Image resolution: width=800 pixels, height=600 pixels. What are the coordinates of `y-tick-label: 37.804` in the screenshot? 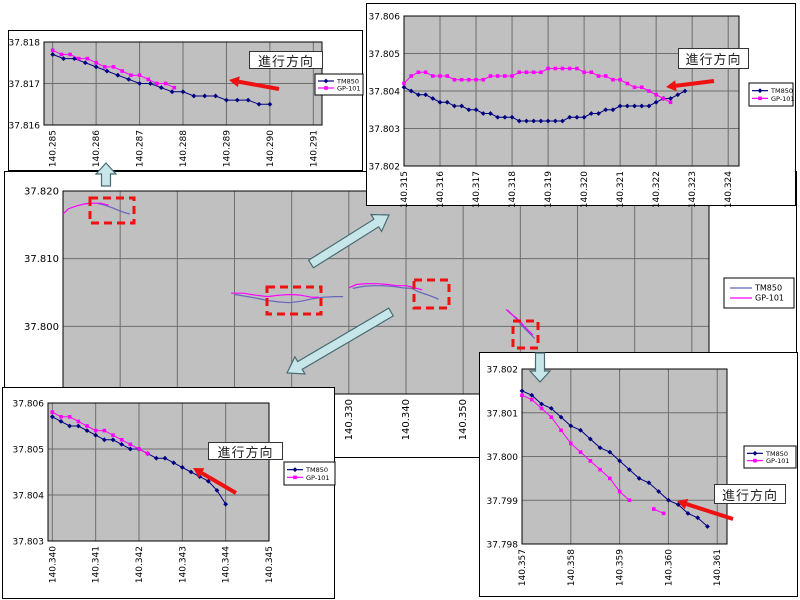 It's located at (29, 497).